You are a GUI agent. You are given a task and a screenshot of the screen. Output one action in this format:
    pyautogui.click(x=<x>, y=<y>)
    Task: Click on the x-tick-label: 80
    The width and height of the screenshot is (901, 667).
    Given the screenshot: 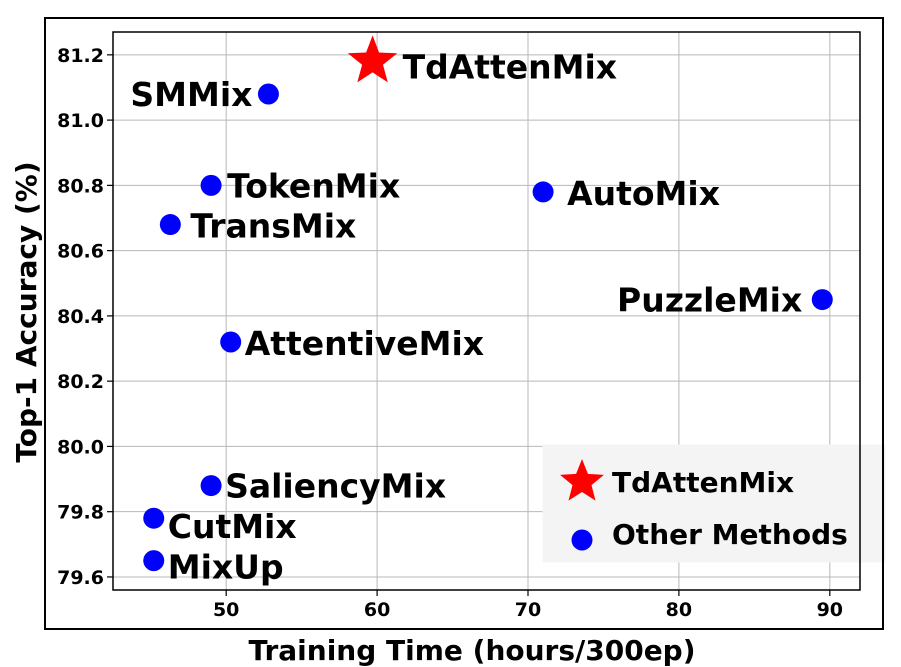 What is the action you would take?
    pyautogui.click(x=679, y=610)
    